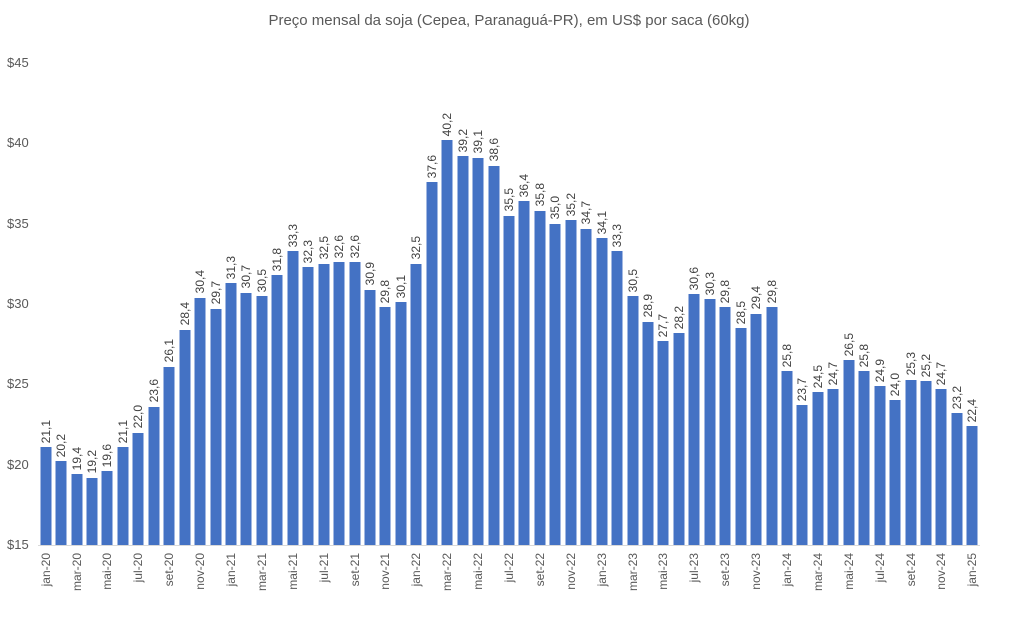 This screenshot has height=629, width=1011. I want to click on bar-slot: 27,7, so click(663, 304).